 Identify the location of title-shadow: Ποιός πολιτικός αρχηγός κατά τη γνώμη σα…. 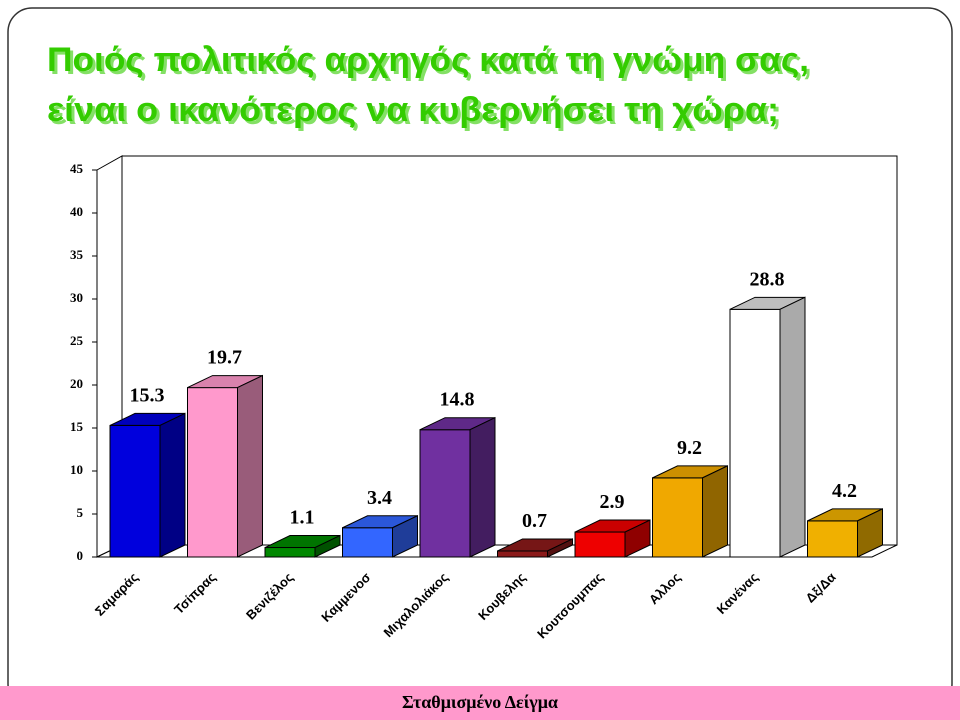
(431, 88).